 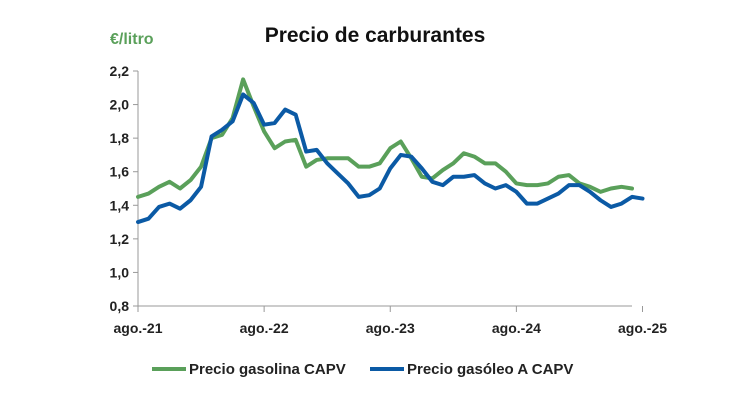 What do you see at coordinates (120, 205) in the screenshot?
I see `y-tick-label: 1,4` at bounding box center [120, 205].